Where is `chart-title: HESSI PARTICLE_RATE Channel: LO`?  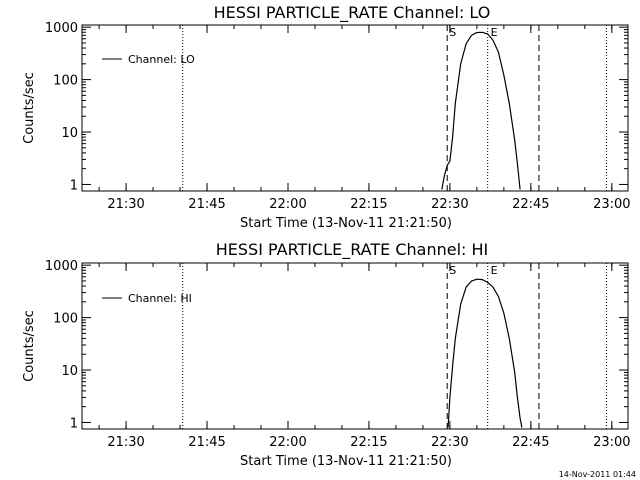
chart-title: HESSI PARTICLE_RATE Channel: LO is located at coordinates (352, 13).